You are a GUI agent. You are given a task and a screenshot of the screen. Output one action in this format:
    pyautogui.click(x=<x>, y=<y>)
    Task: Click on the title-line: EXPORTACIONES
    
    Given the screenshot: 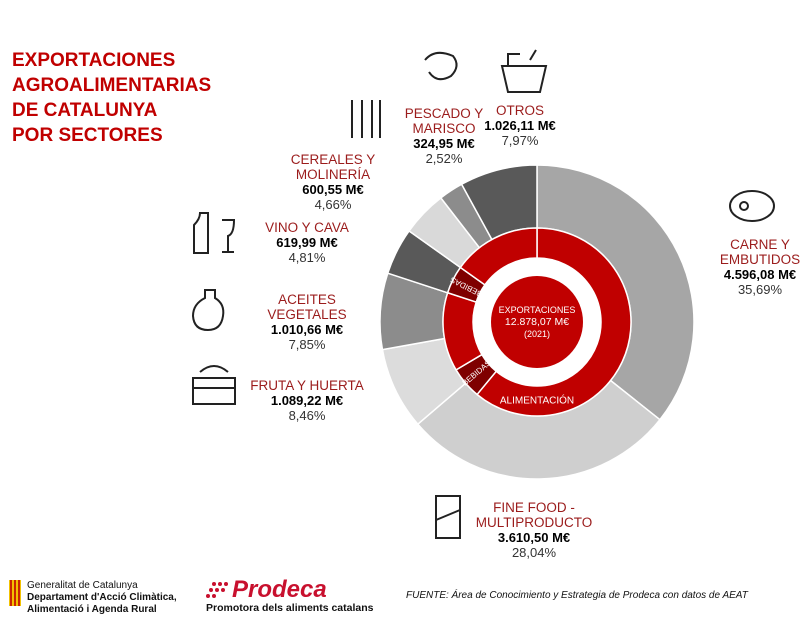 What is the action you would take?
    pyautogui.click(x=94, y=60)
    